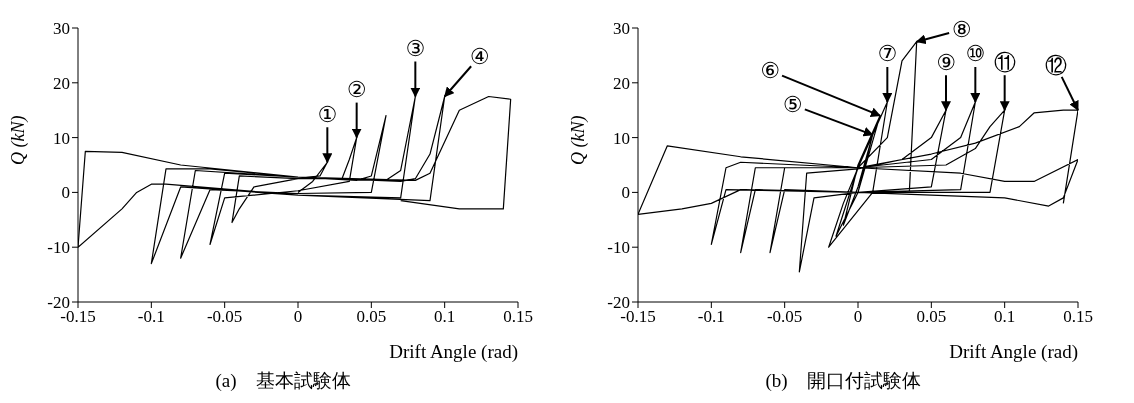 The image size is (1134, 403). I want to click on annotation: ①, so click(327, 114).